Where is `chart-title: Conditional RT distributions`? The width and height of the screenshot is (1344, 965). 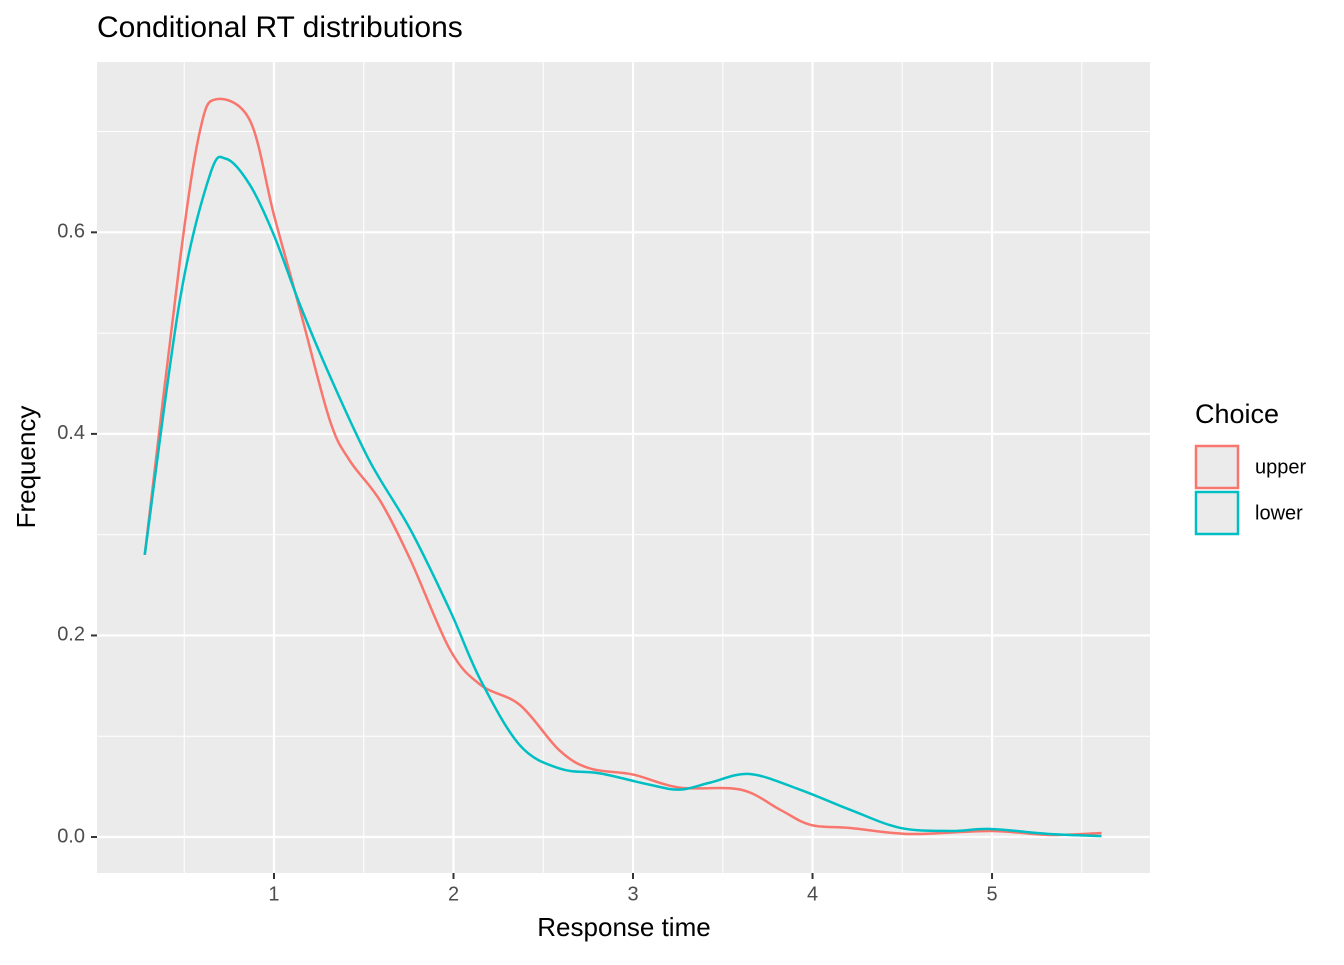
chart-title: Conditional RT distributions is located at coordinates (280, 27).